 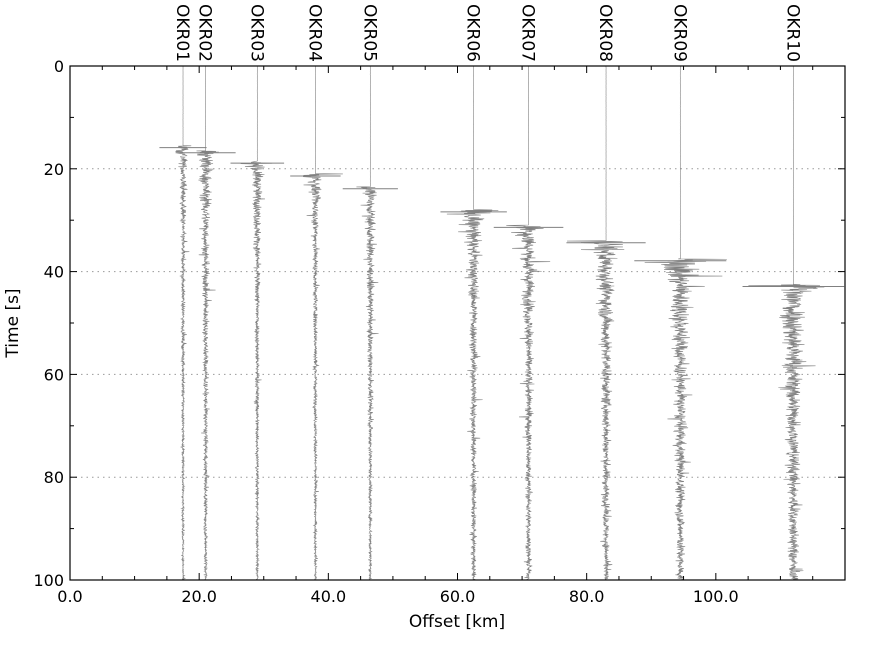 What do you see at coordinates (792, 33) in the screenshot?
I see `station-label-okr10: OKR10` at bounding box center [792, 33].